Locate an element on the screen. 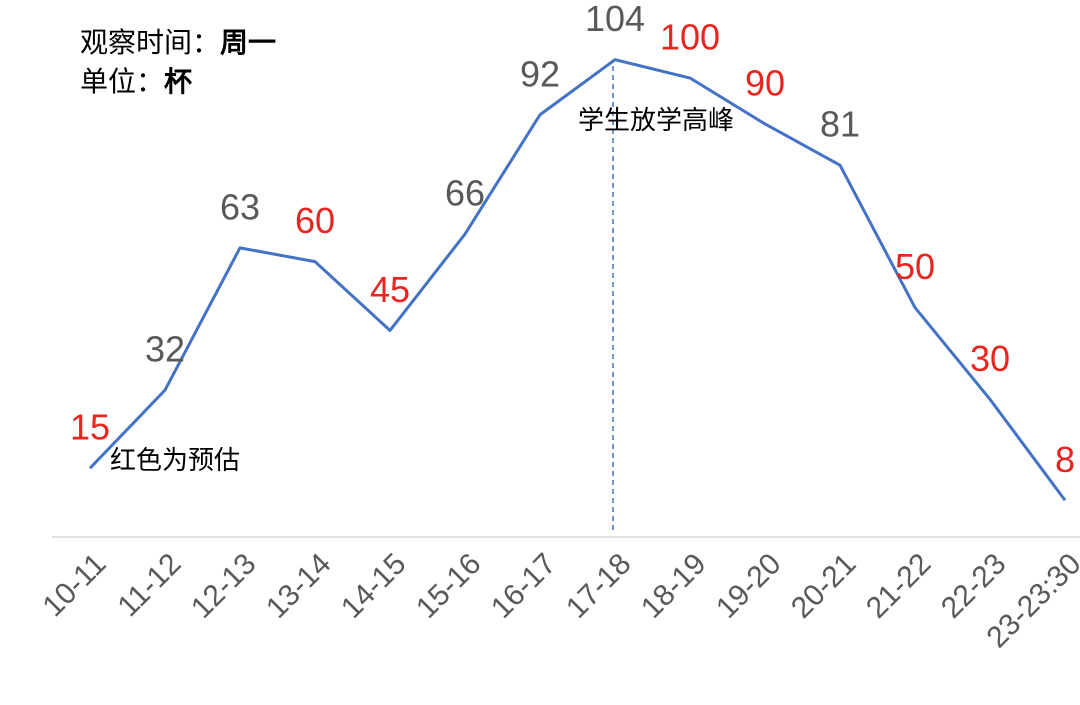 The height and width of the screenshot is (705, 1080). x-tick-label: 12-13 is located at coordinates (224, 586).